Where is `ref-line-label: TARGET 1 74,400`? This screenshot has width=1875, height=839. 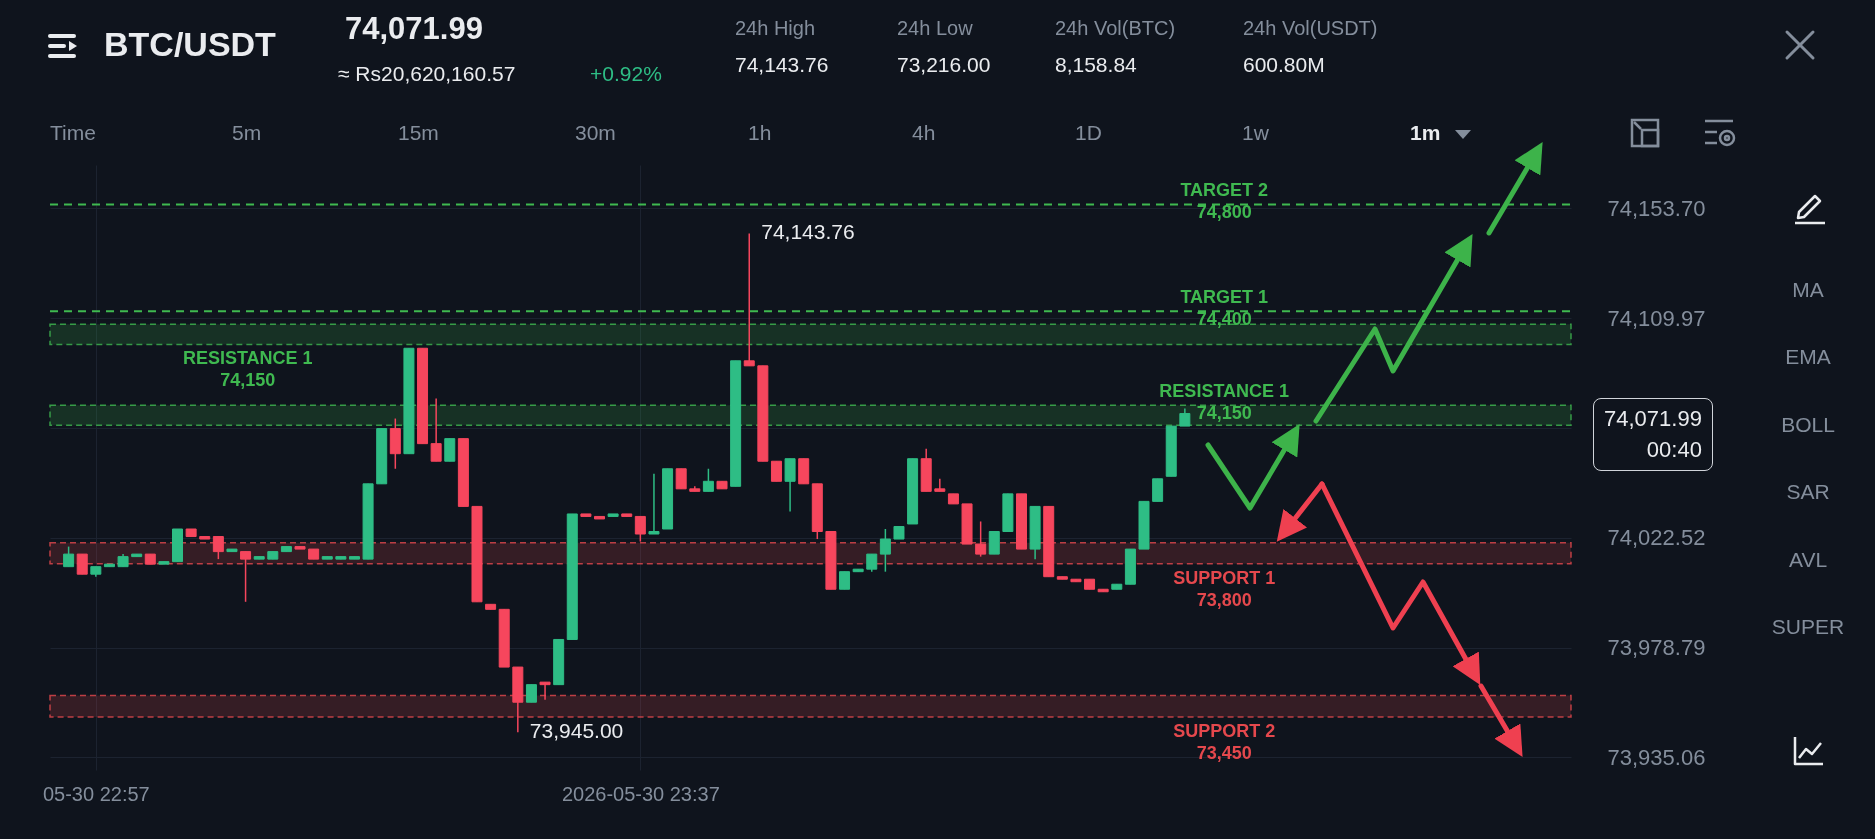 ref-line-label: TARGET 1 74,400 is located at coordinates (1224, 308).